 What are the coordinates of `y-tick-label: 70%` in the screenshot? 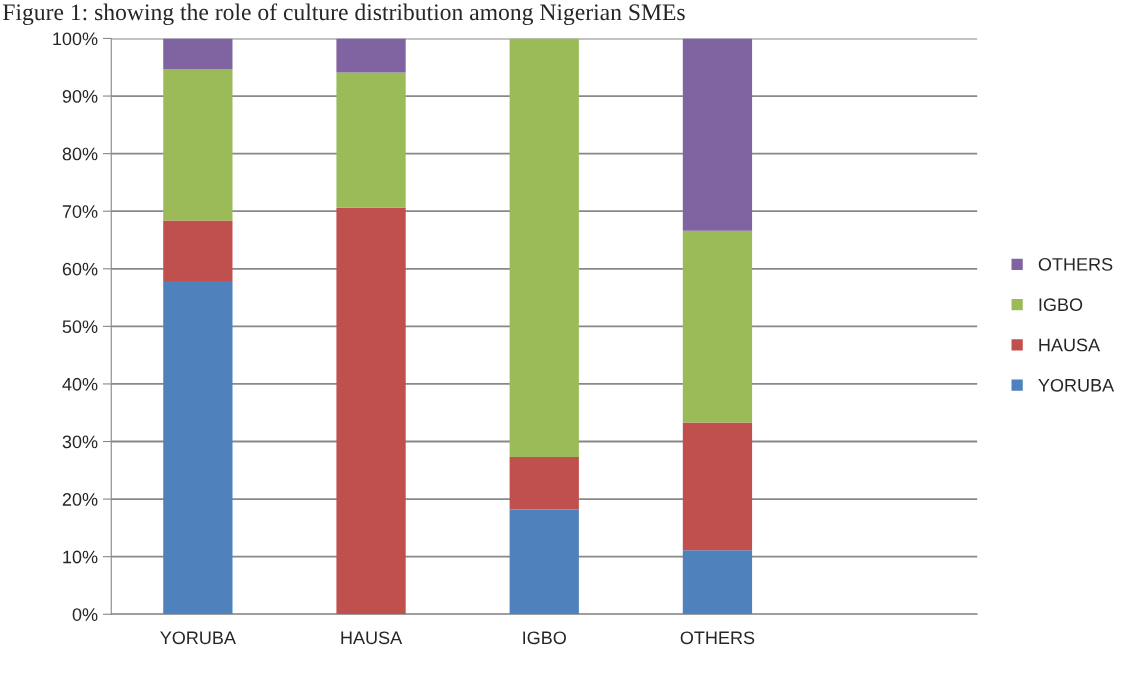 It's located at (80, 211).